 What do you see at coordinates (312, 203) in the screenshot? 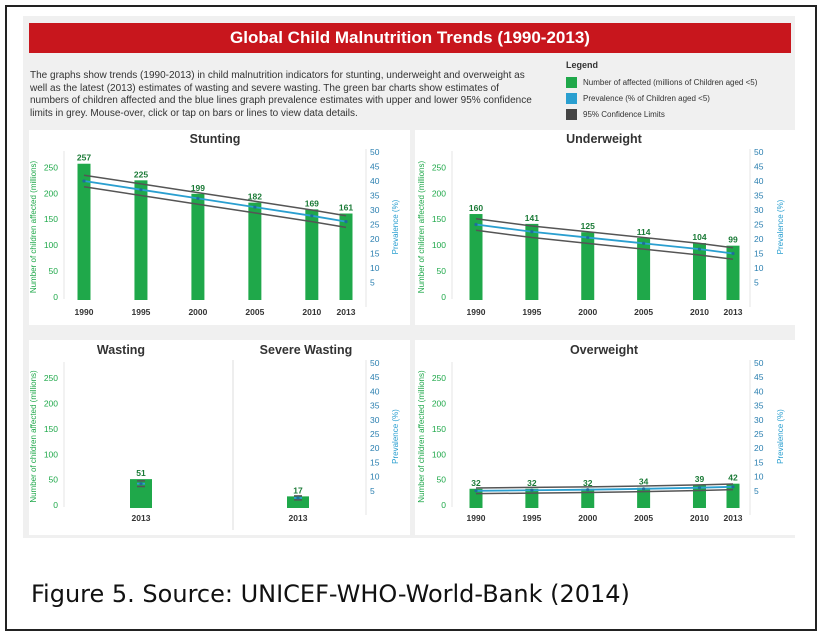
I see `bar-value-label: 169` at bounding box center [312, 203].